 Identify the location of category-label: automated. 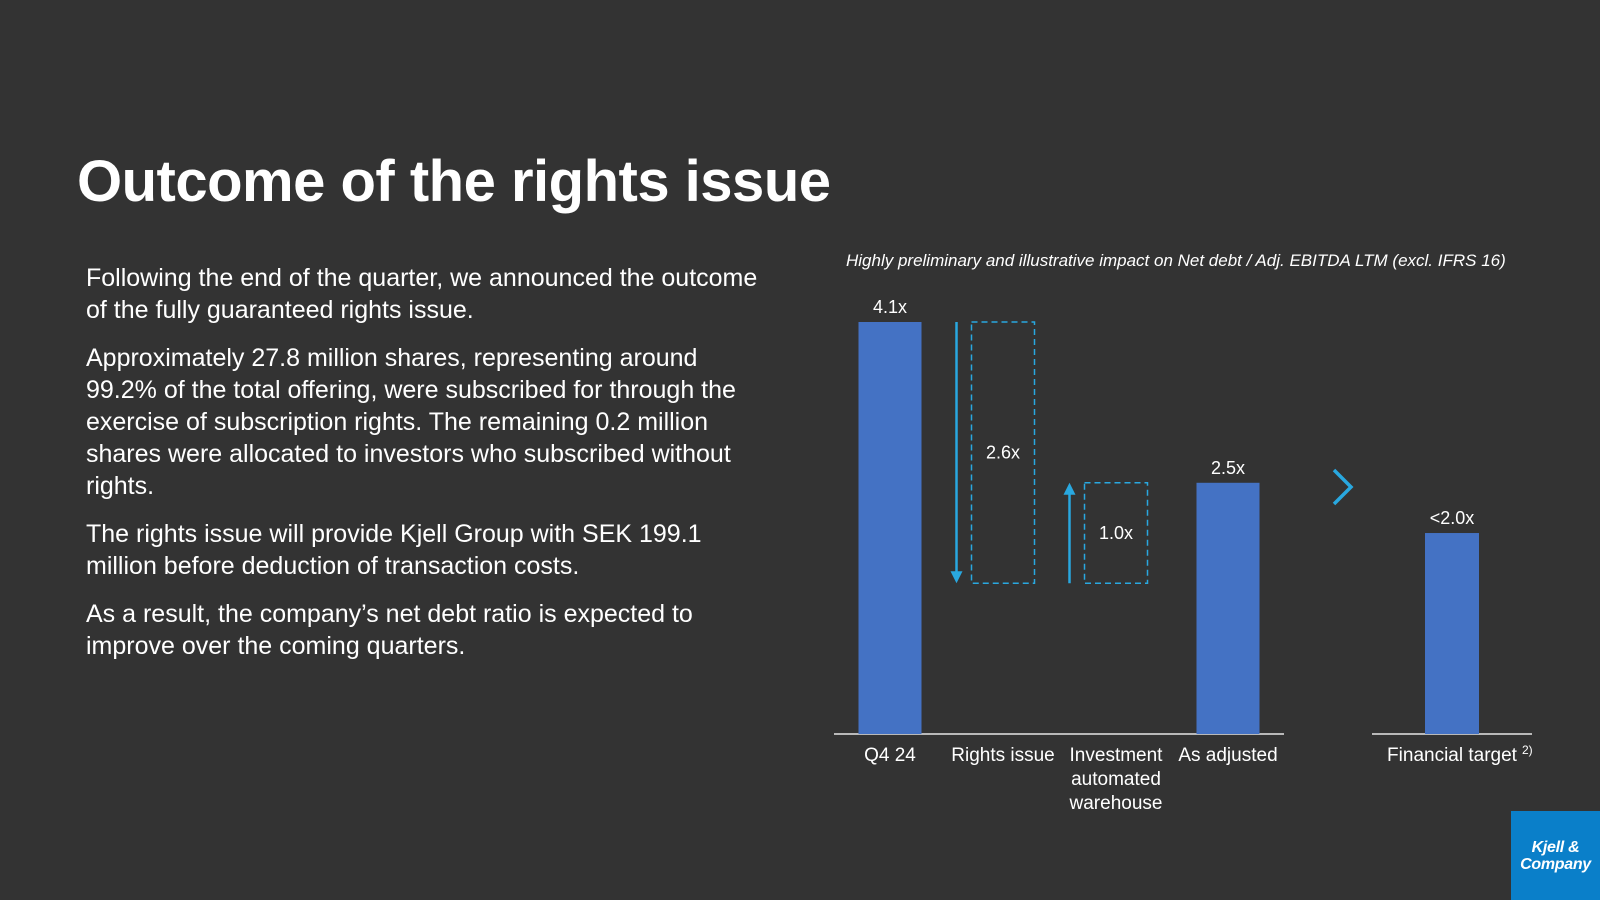
(1116, 779).